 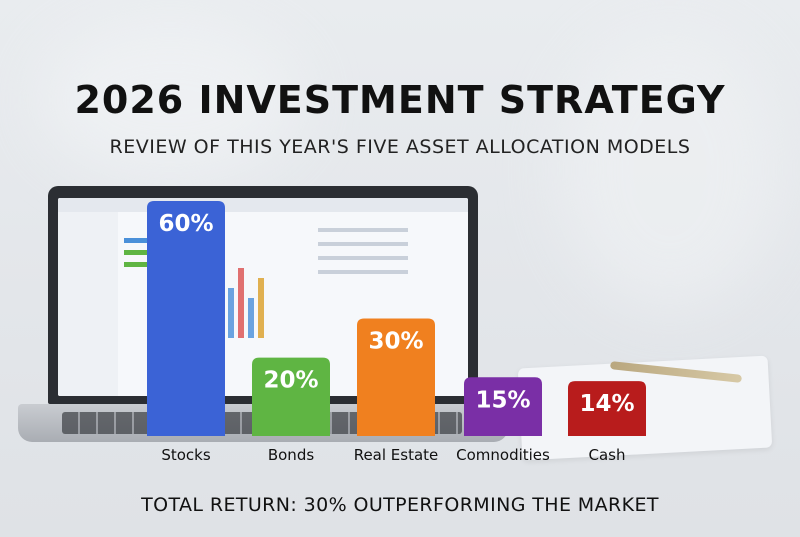 What do you see at coordinates (607, 455) in the screenshot?
I see `category-label: Cash` at bounding box center [607, 455].